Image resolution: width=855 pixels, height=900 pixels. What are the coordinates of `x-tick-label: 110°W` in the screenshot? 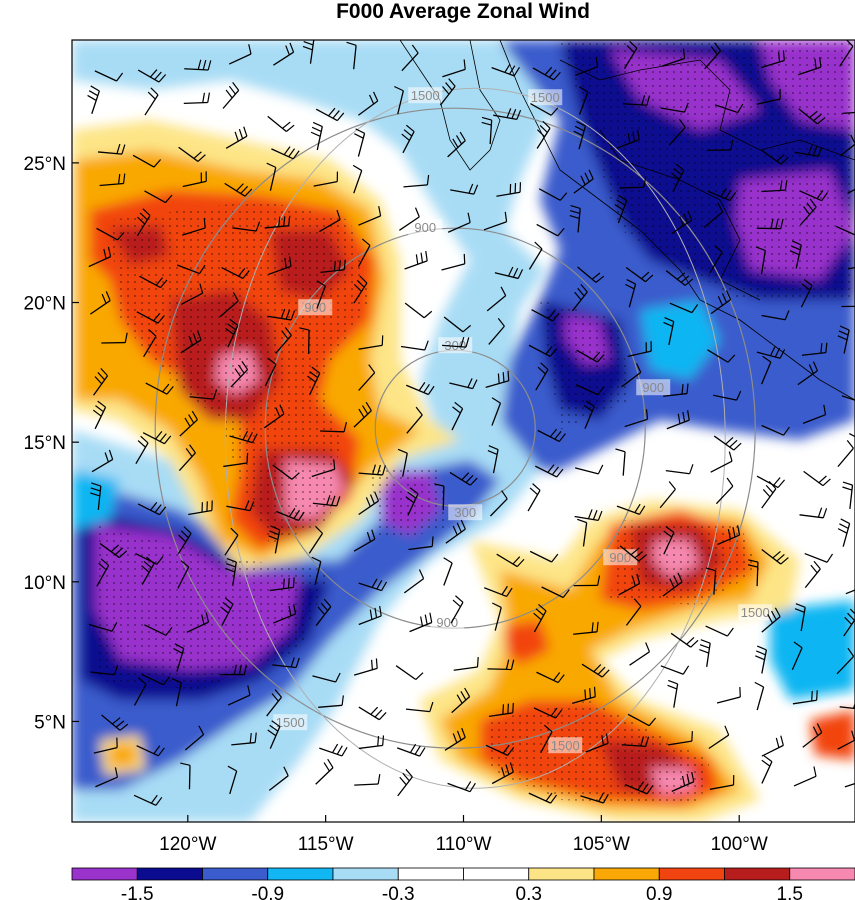 It's located at (464, 844).